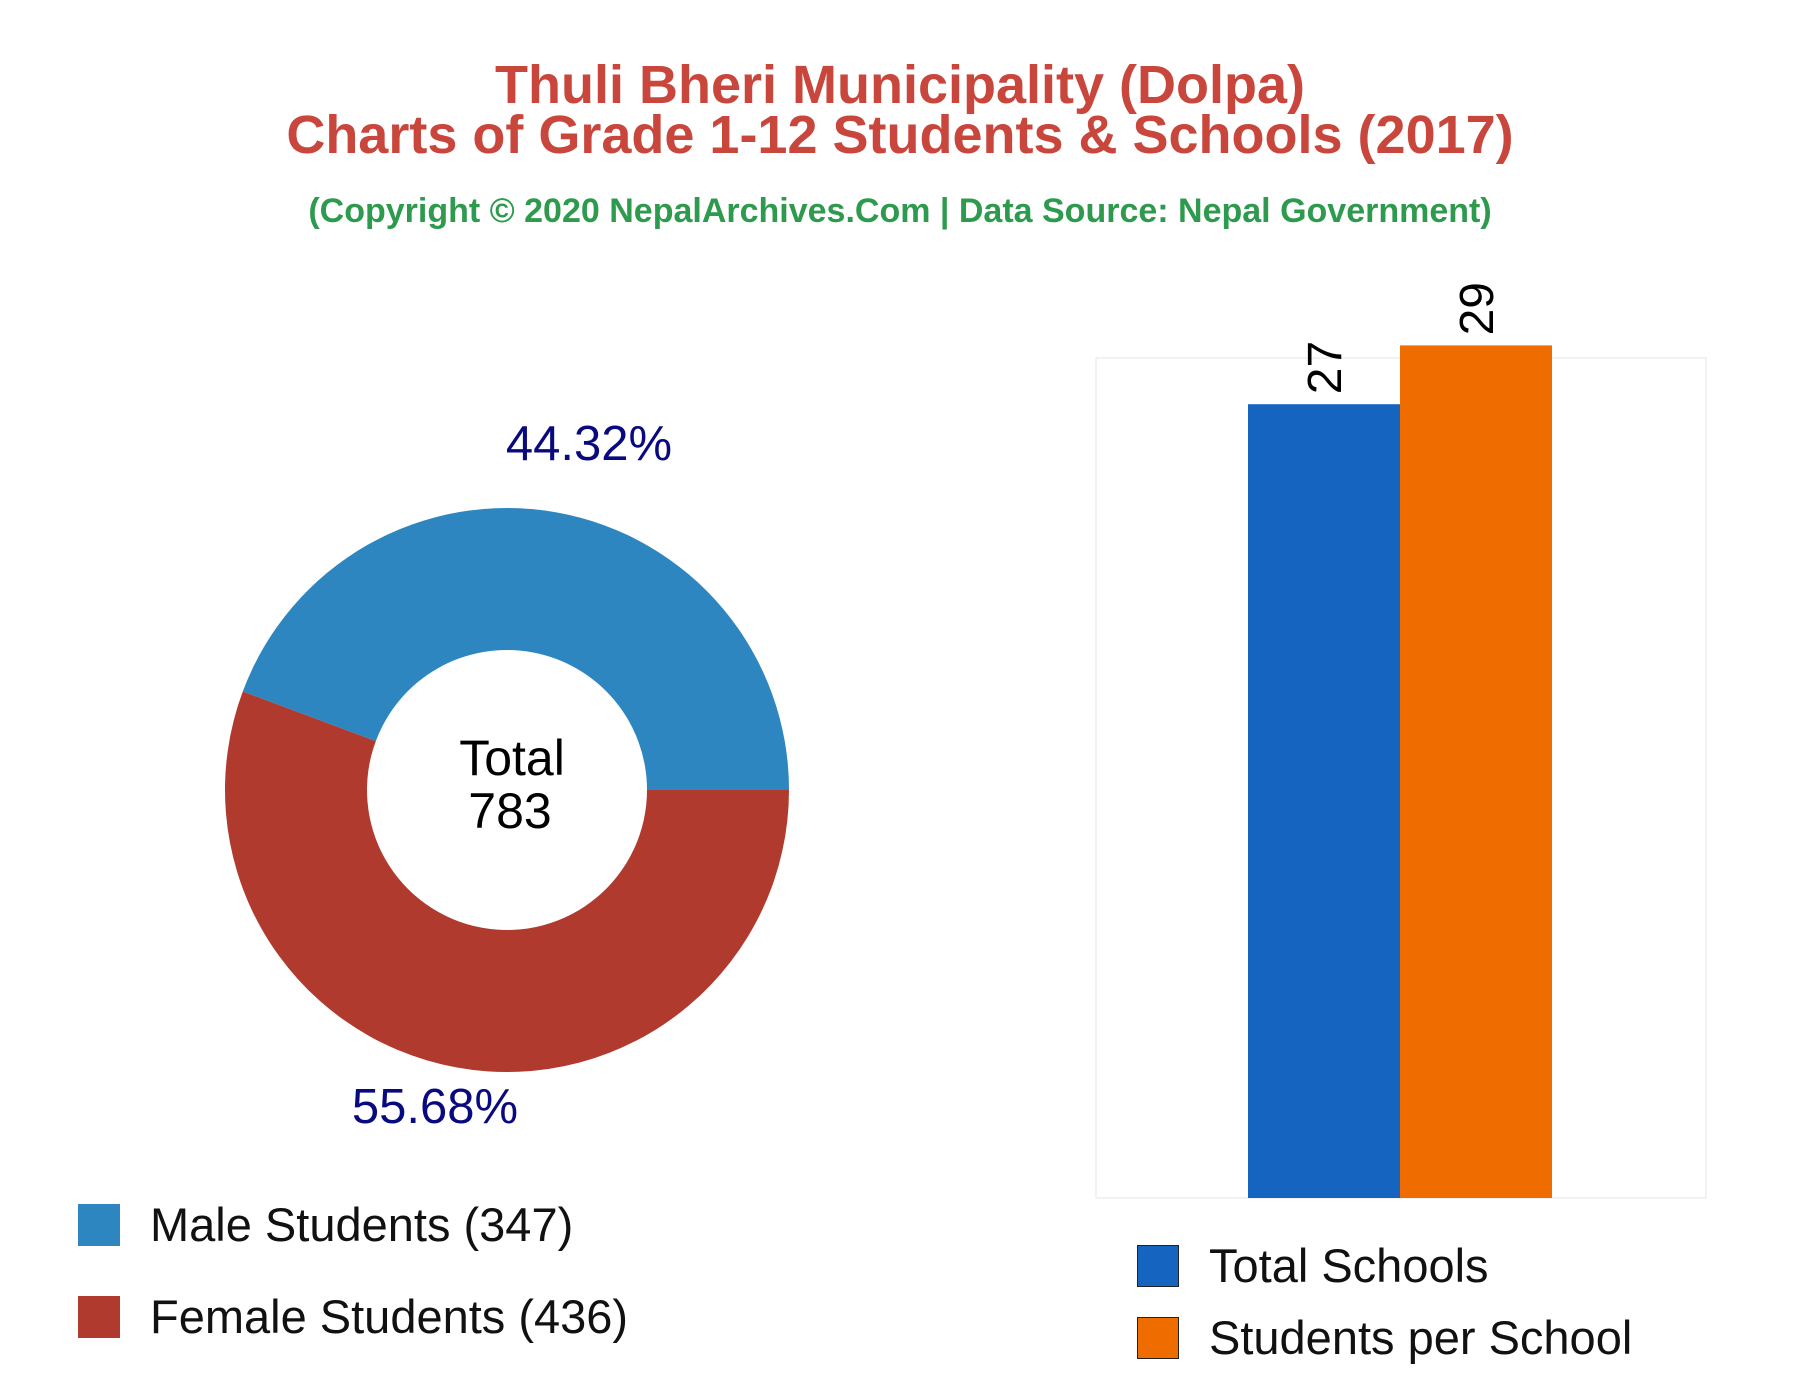 The height and width of the screenshot is (1400, 1800). I want to click on donut-slice-female, so click(506, 881).